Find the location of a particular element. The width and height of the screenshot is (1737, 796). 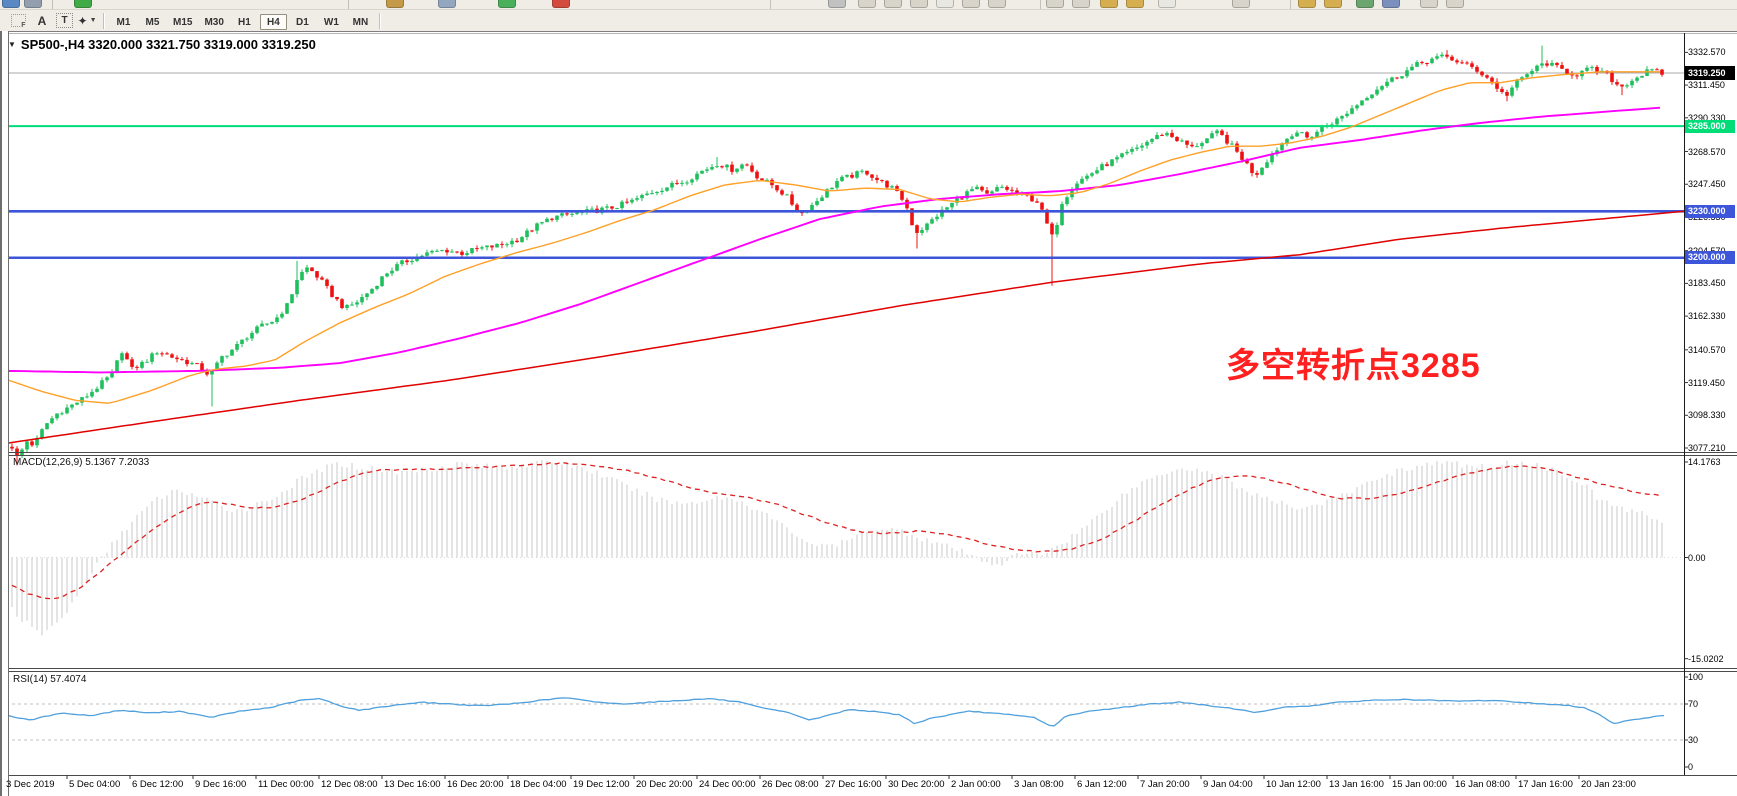

rsi-scale-label: 30 is located at coordinates (1693, 740).